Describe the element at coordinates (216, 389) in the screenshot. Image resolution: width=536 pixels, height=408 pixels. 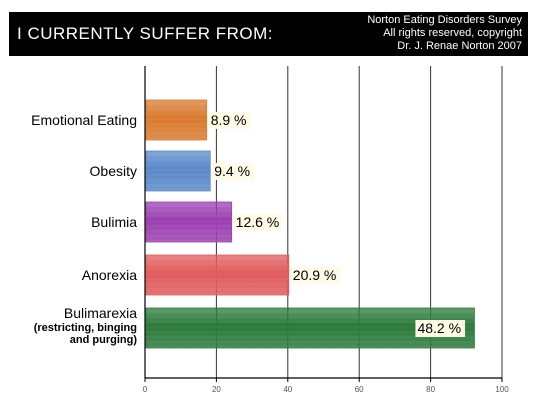
I see `x-tick-label-20: 20` at that location.